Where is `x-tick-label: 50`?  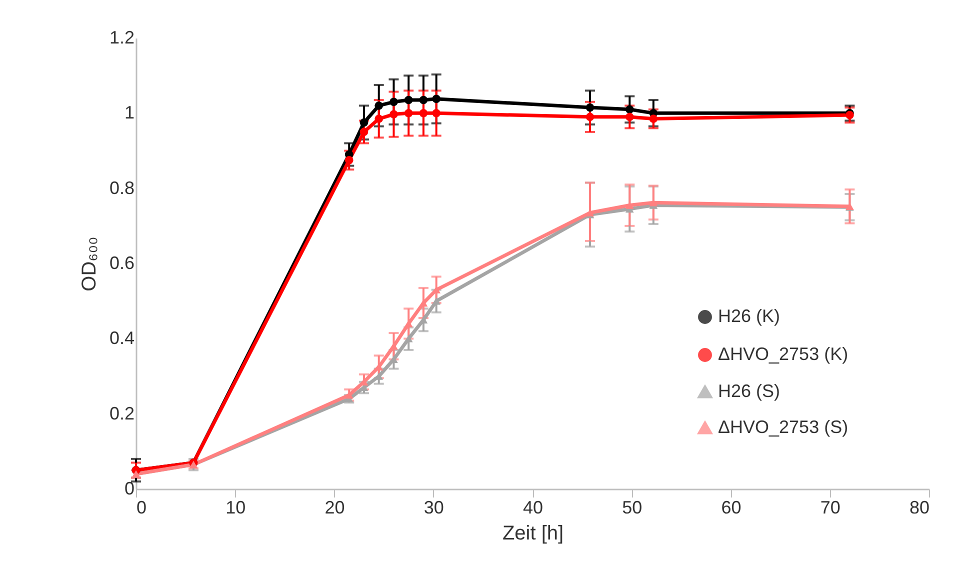
x-tick-label: 50 is located at coordinates (632, 508).